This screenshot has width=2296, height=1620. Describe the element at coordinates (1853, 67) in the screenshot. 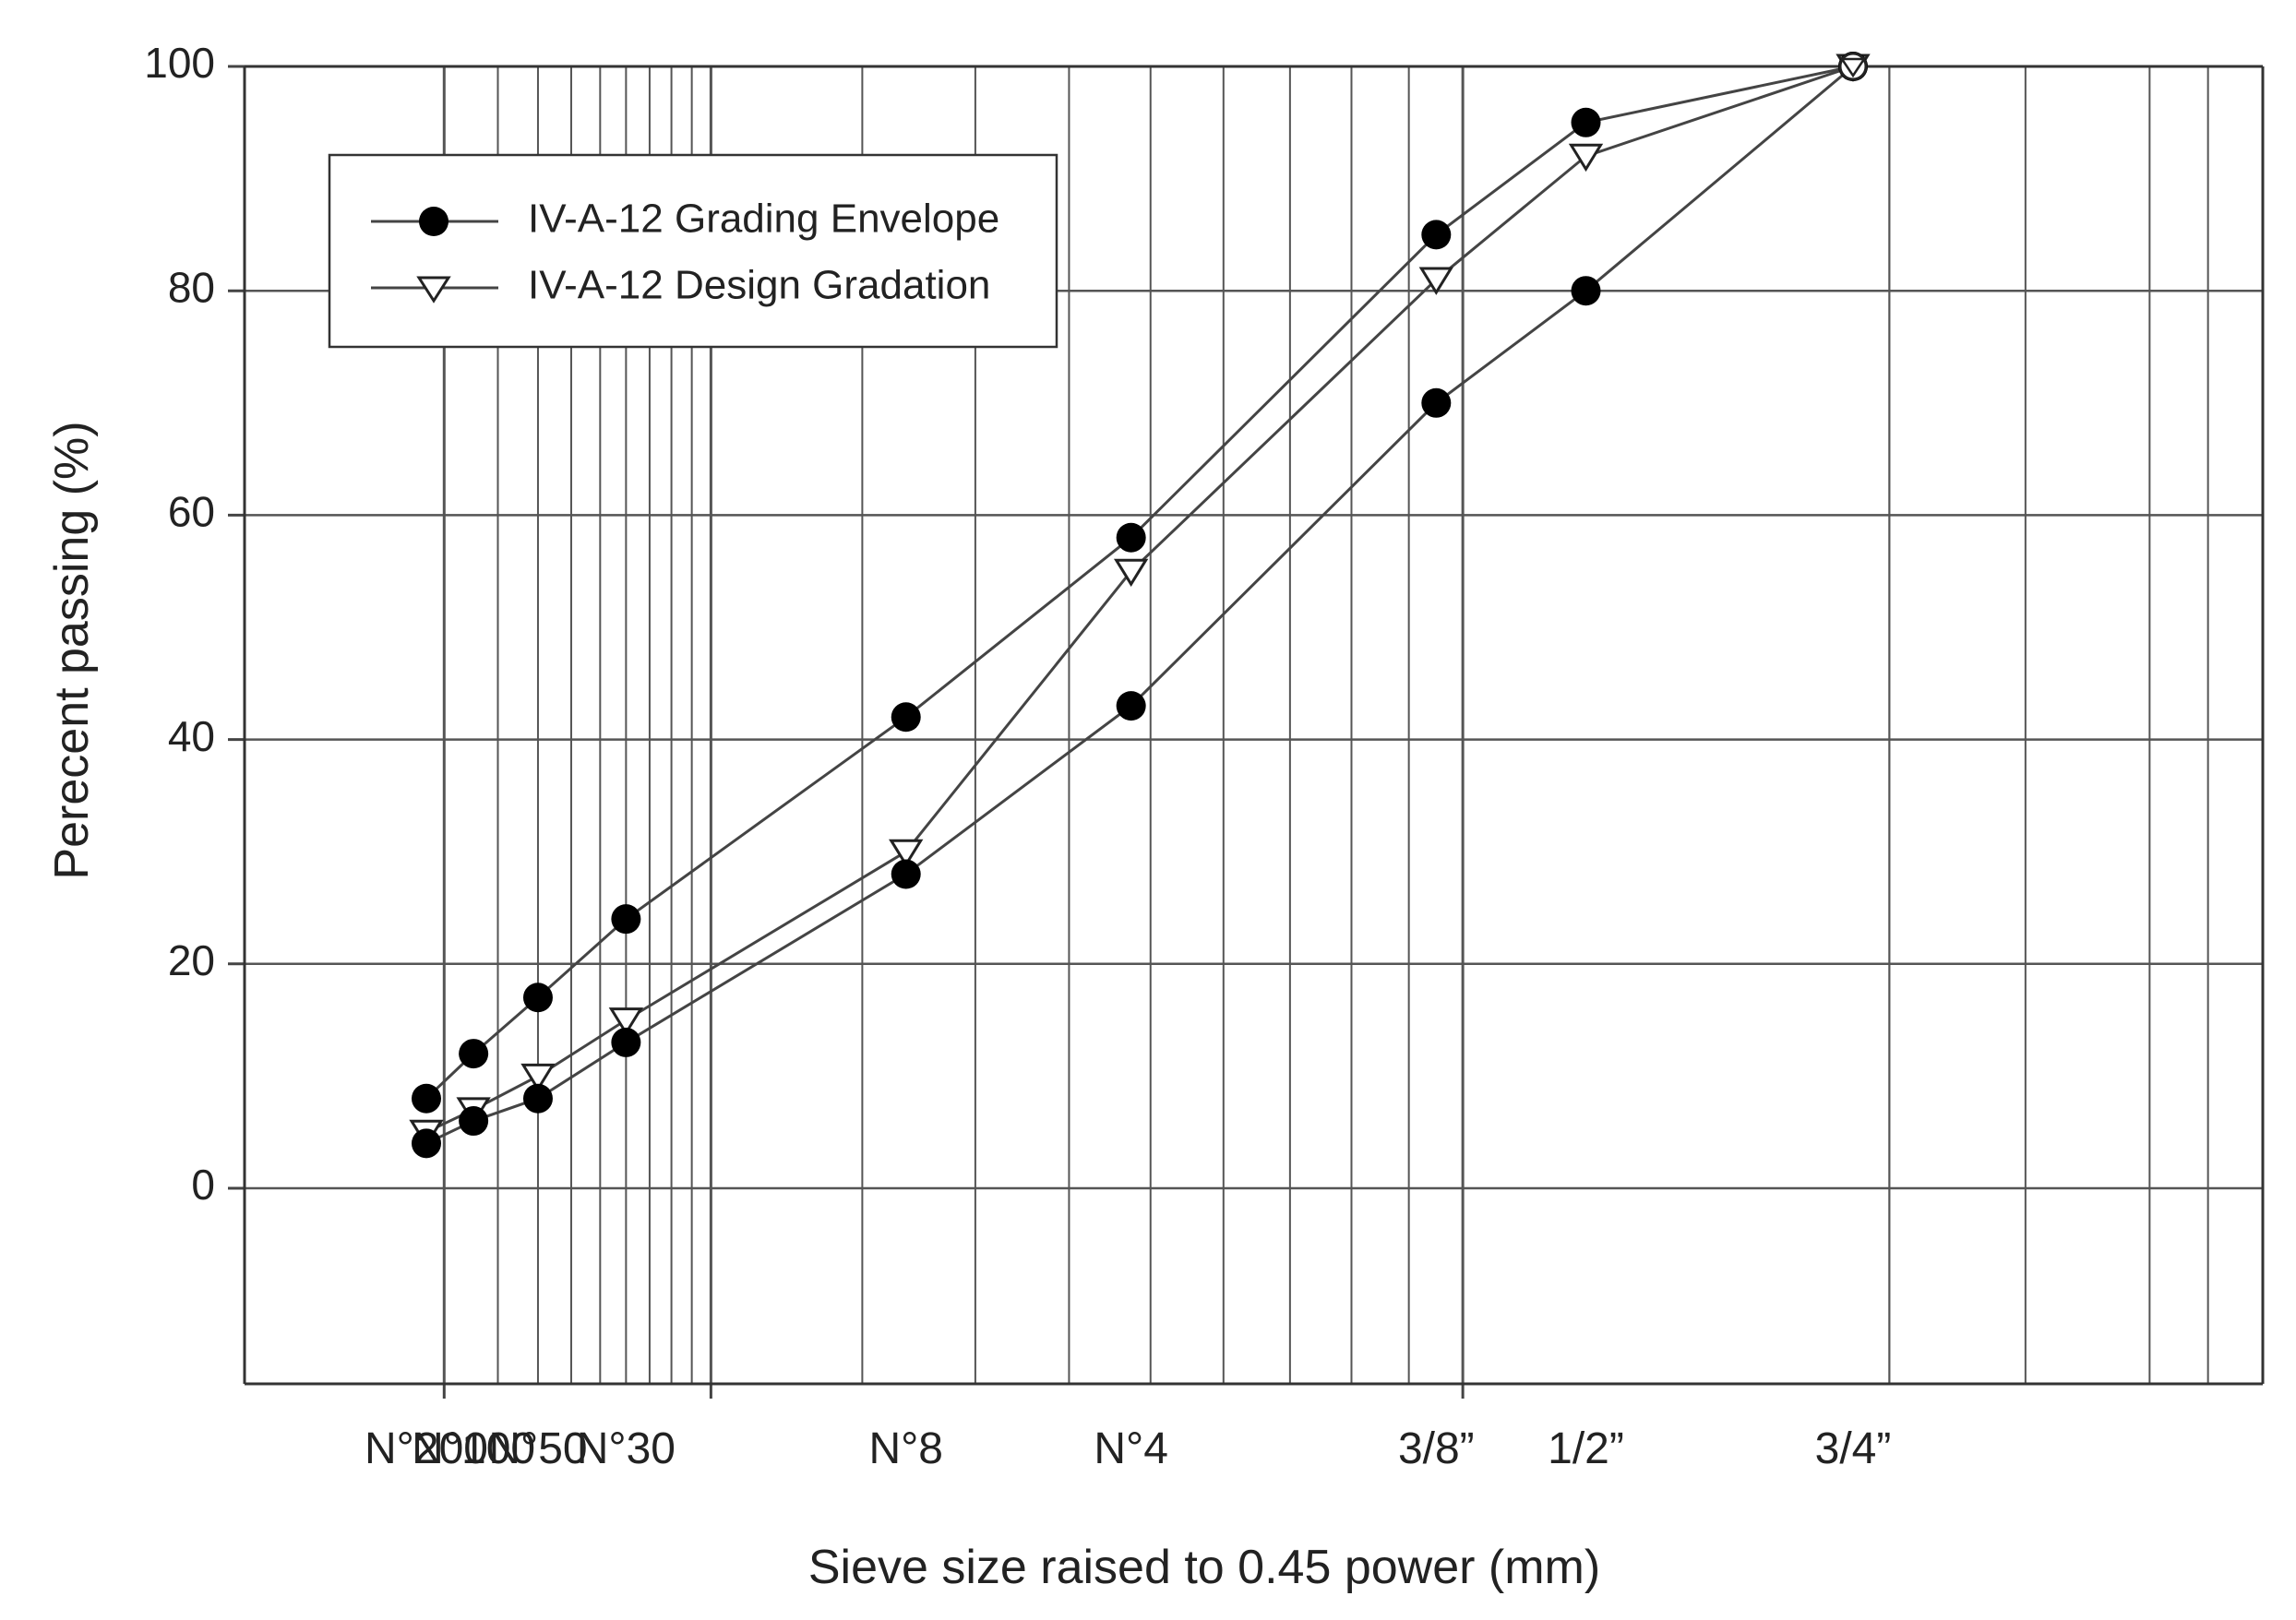

I see `top-point-triangle` at that location.